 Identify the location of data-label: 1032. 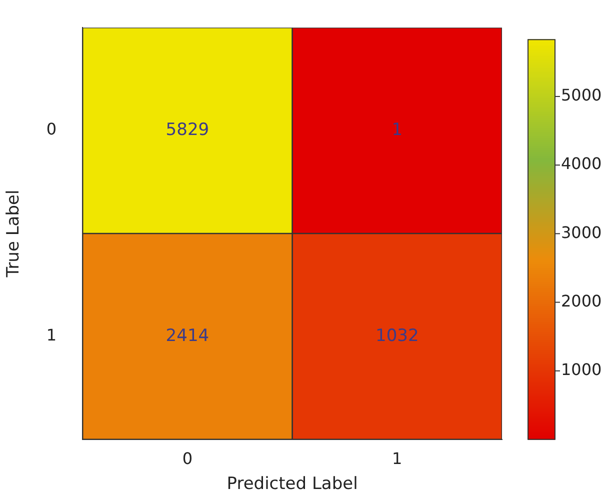
(397, 336).